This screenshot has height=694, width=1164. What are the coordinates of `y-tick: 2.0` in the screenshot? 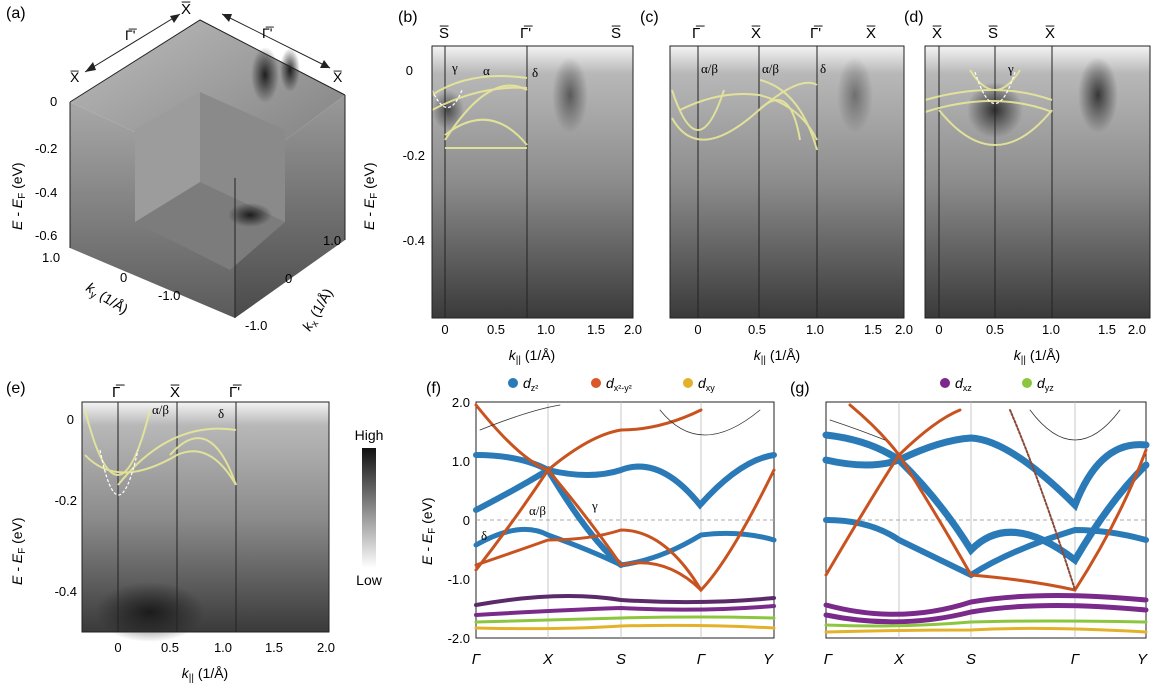 It's located at (461, 402).